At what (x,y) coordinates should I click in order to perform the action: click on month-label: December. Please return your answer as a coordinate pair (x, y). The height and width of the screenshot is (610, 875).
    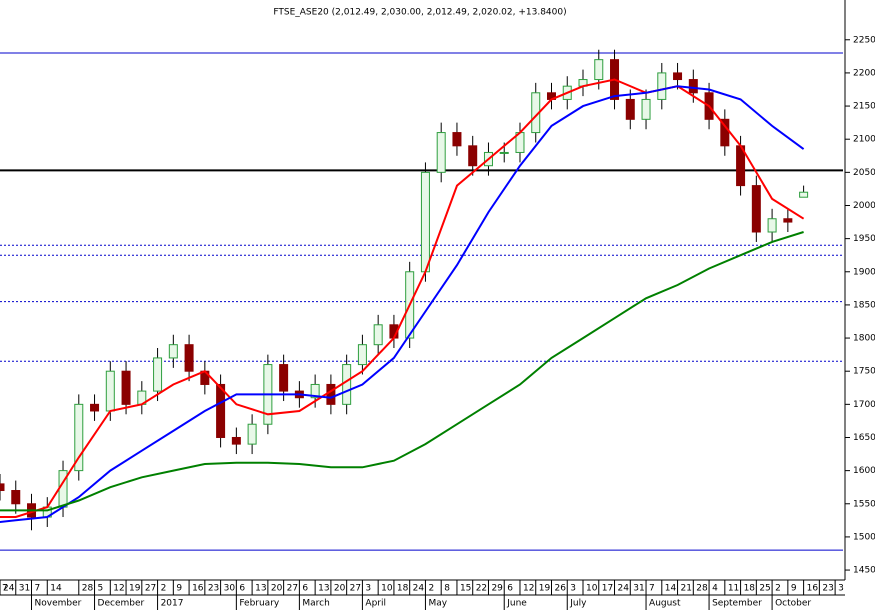
    Looking at the image, I should click on (121, 604).